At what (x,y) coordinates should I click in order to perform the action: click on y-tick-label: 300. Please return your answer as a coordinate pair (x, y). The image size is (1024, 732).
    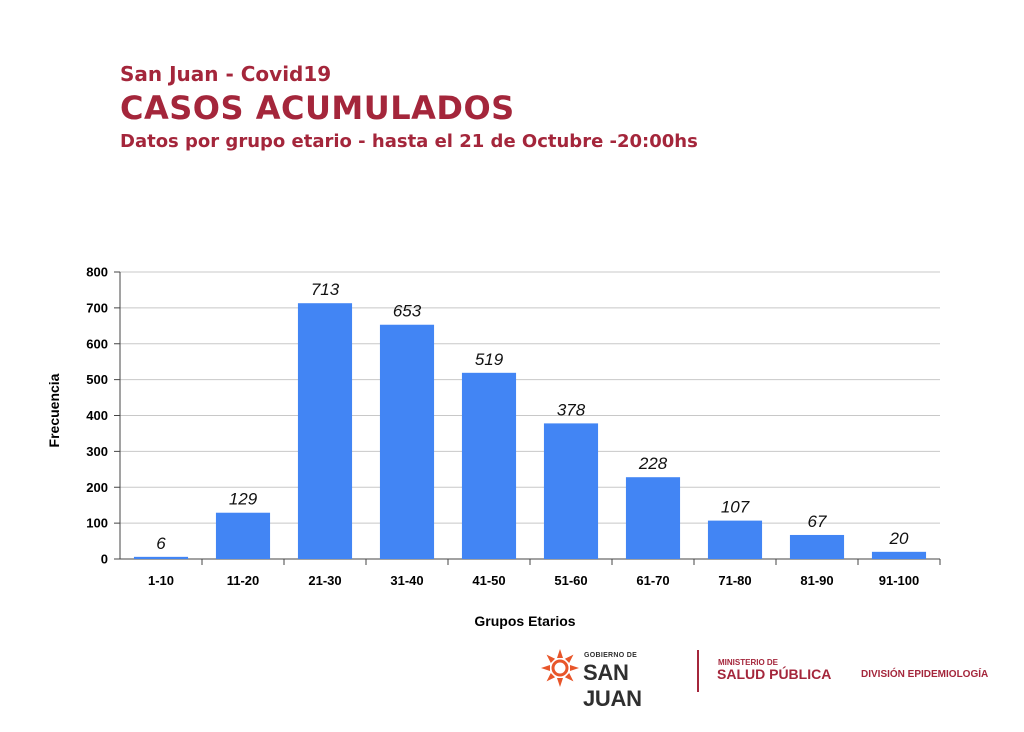
    Looking at the image, I should click on (97, 451).